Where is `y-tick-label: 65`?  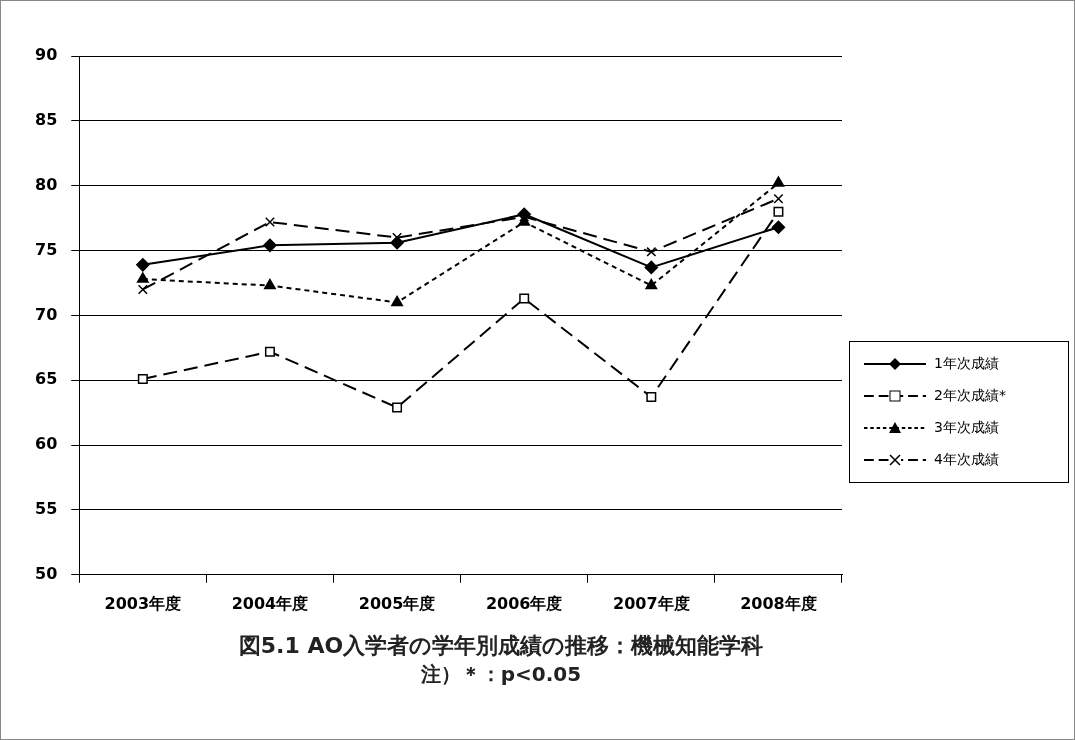
y-tick-label: 65 is located at coordinates (46, 379).